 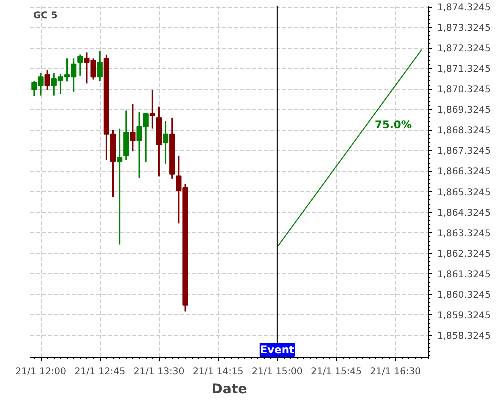 I want to click on y-tick-label: 1,865.3245, so click(x=464, y=192).